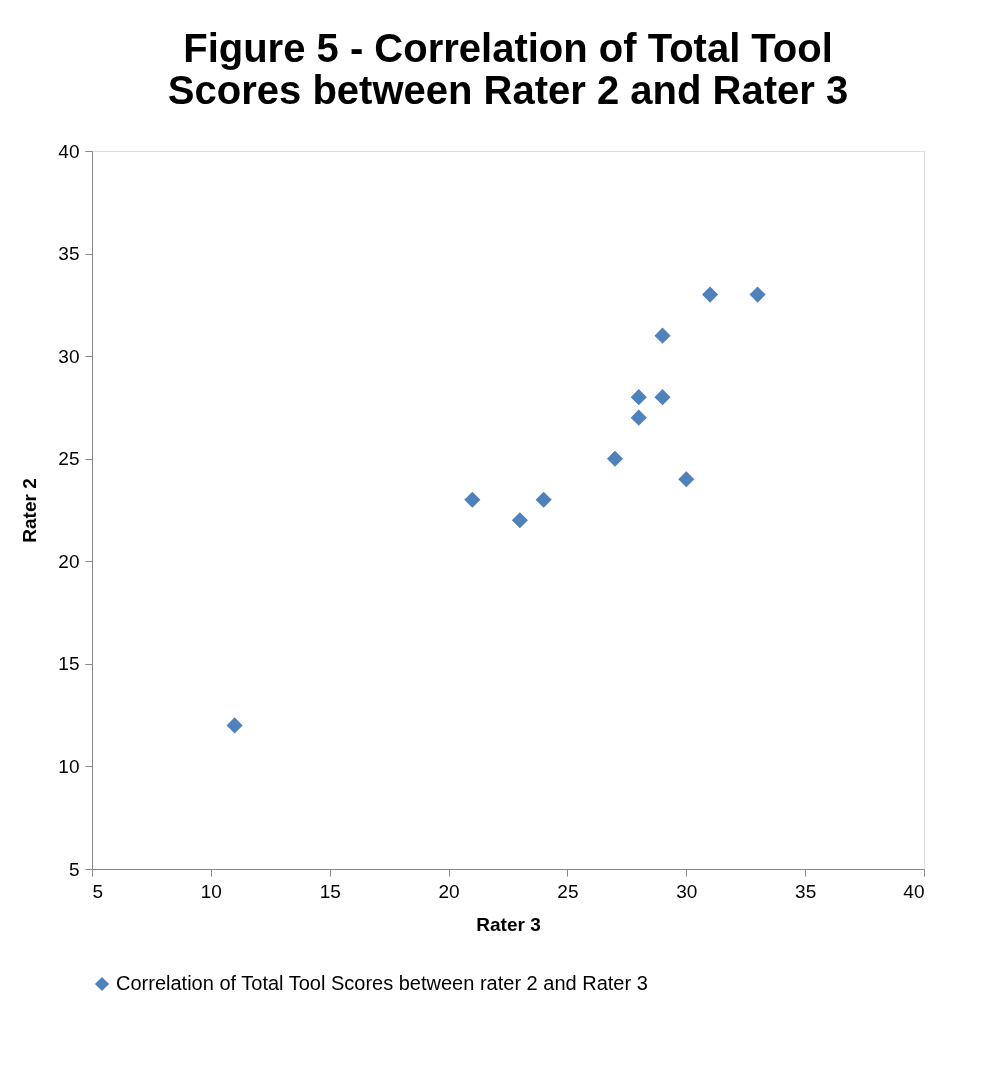 Image resolution: width=996 pixels, height=1078 pixels. Describe the element at coordinates (69, 459) in the screenshot. I see `y-tick-label: 25` at that location.